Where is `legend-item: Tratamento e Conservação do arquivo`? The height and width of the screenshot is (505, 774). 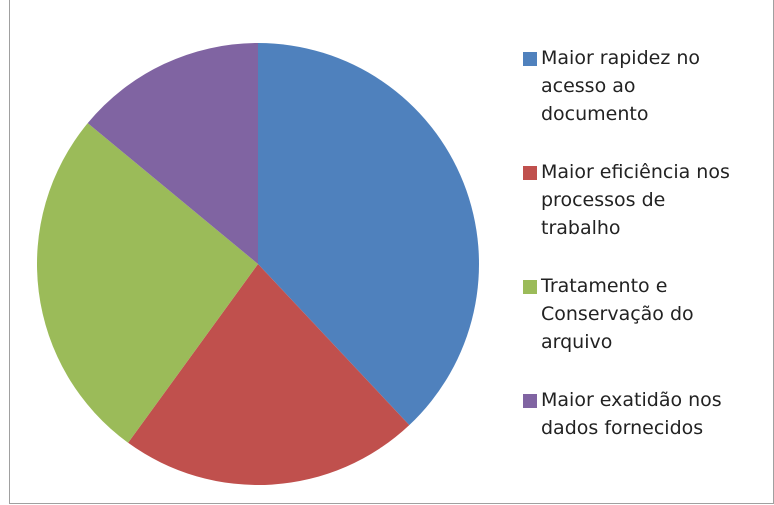
legend-item: Tratamento e Conservação do arquivo is located at coordinates (633, 314).